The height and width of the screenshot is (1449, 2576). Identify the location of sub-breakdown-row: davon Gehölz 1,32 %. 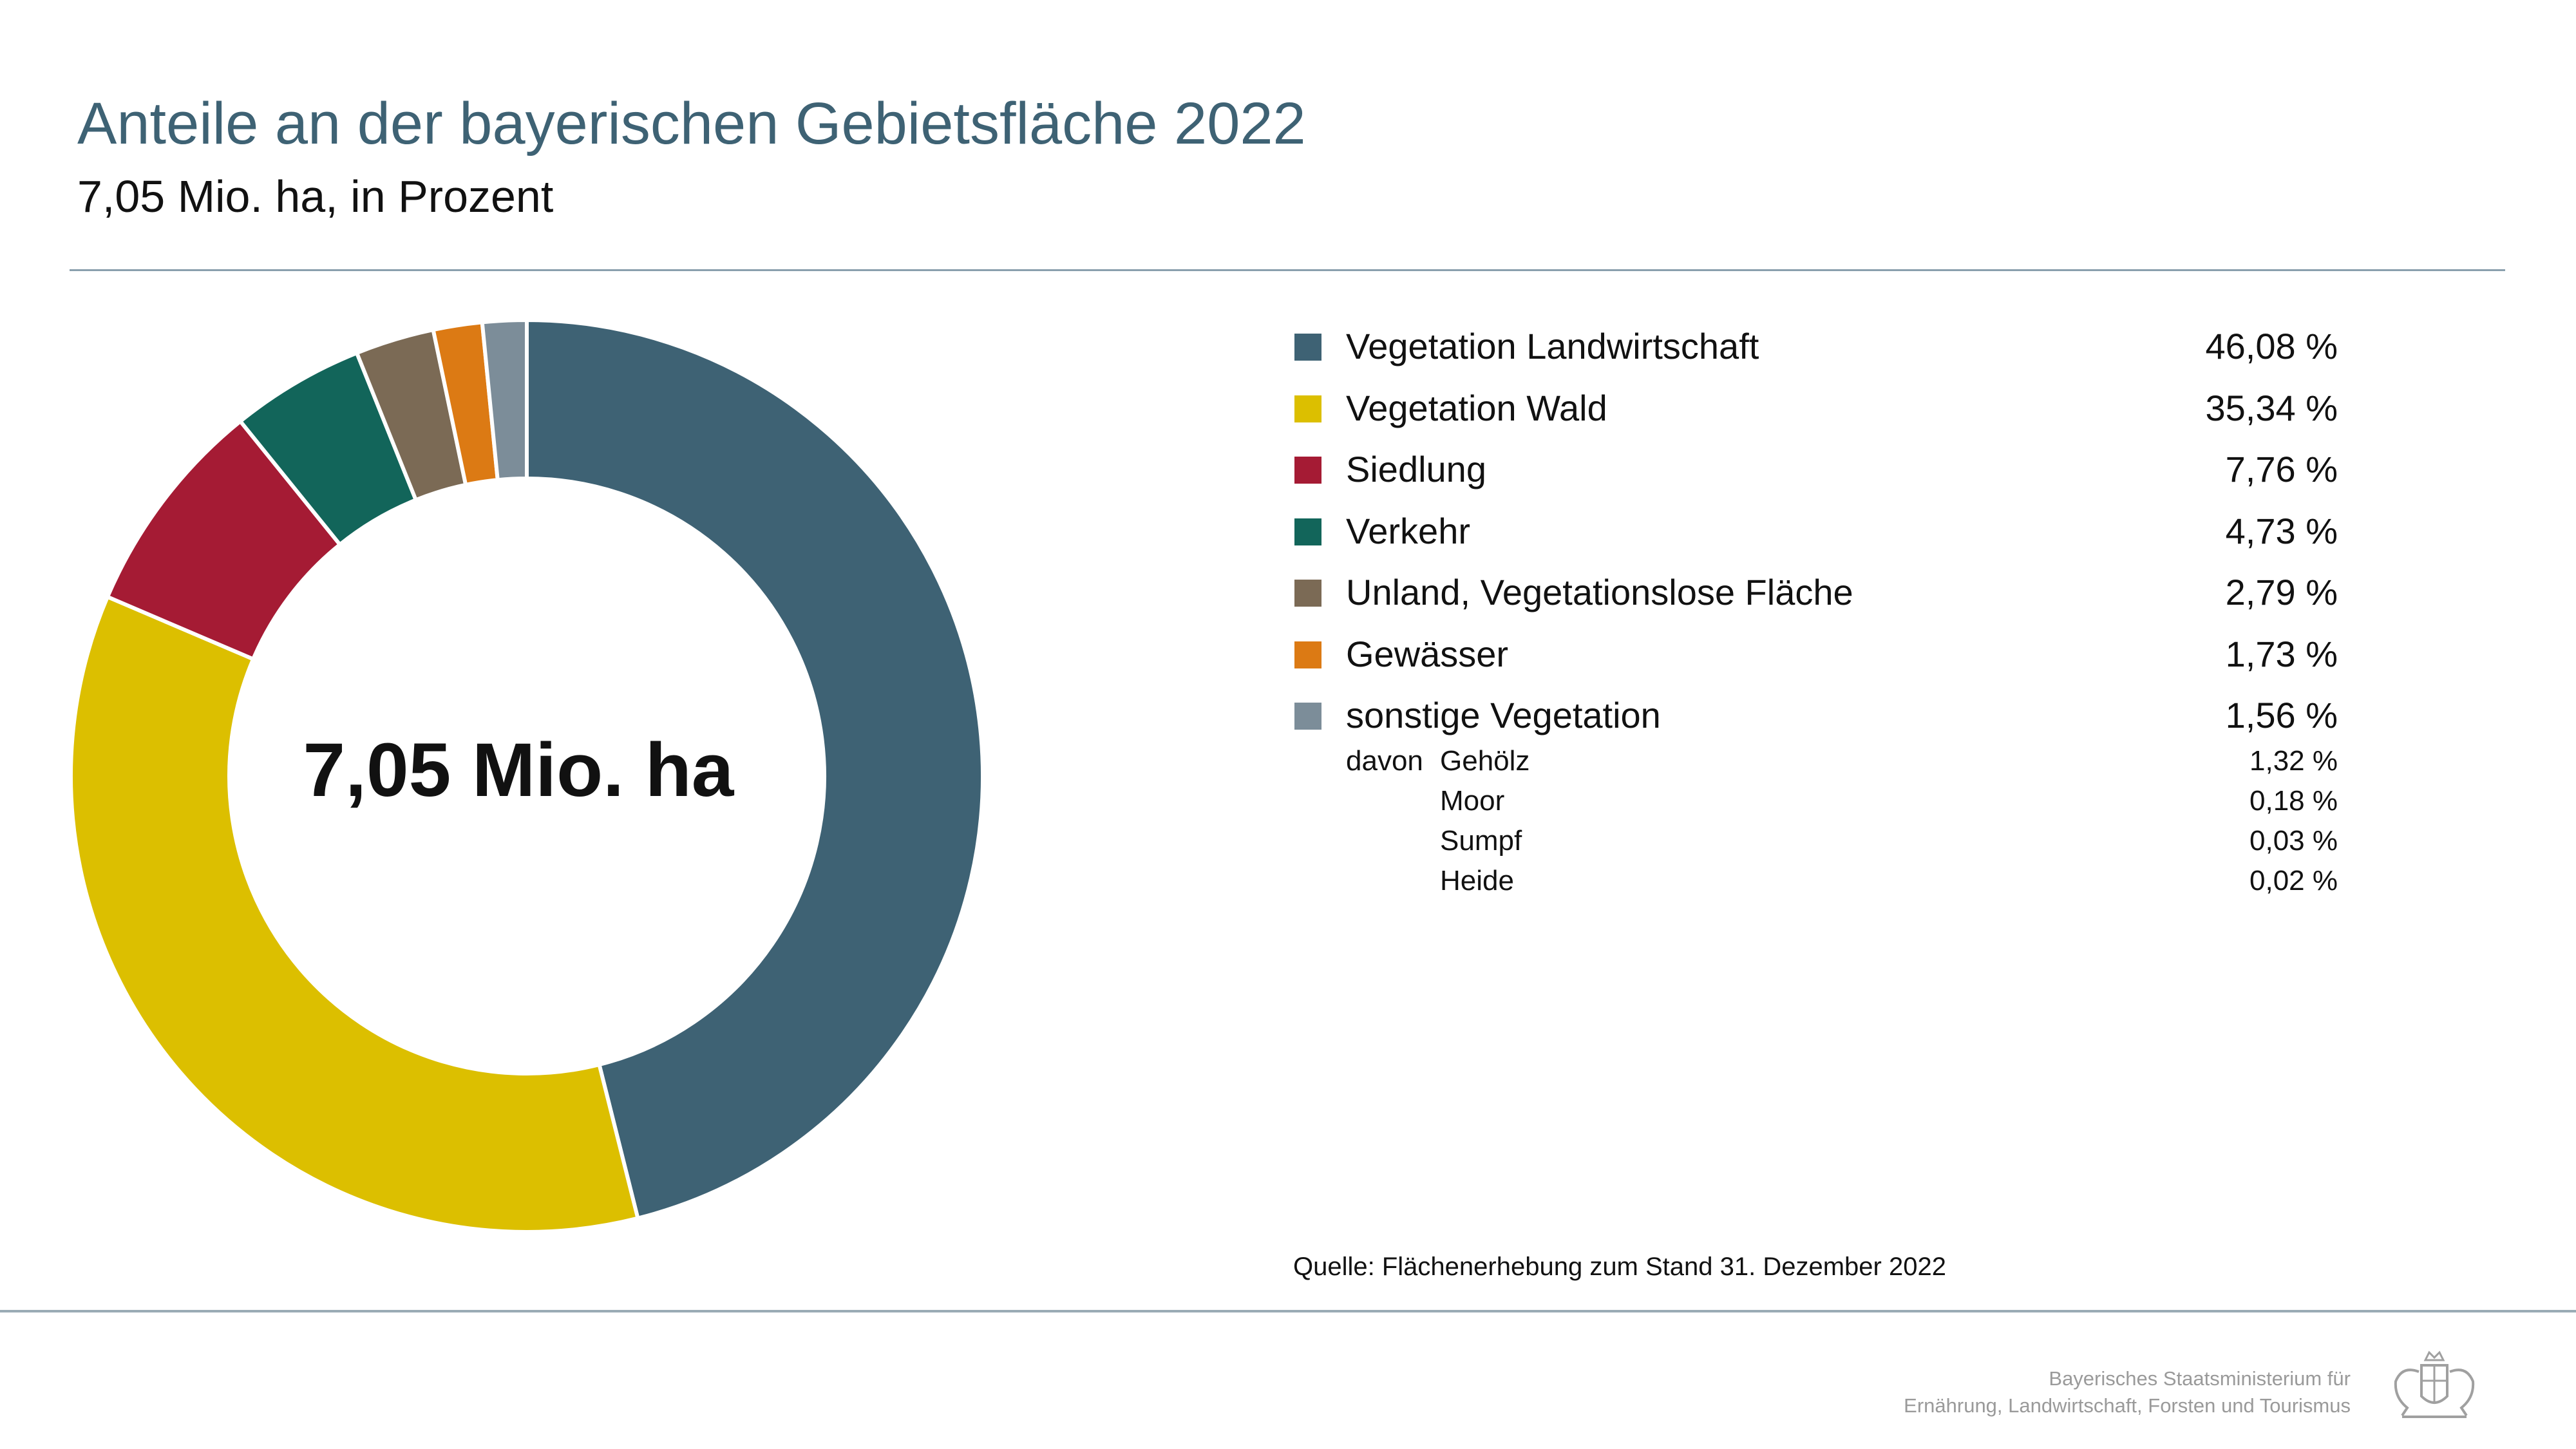
(1816, 762).